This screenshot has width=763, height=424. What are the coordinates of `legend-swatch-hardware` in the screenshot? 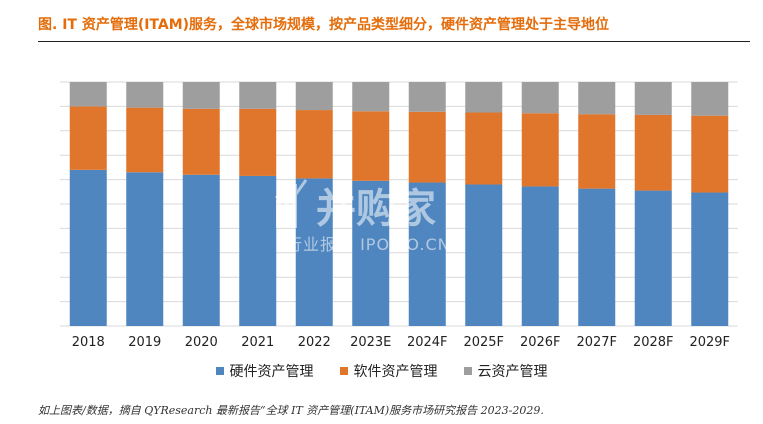 It's located at (219, 371).